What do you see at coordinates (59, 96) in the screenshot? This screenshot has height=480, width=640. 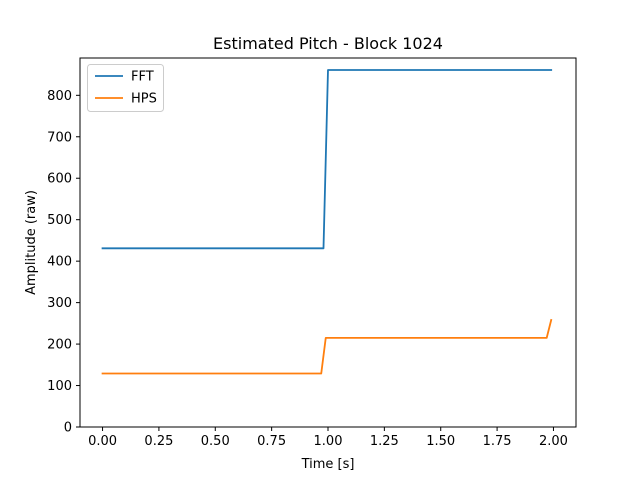 I see `y-tick-label: 800` at bounding box center [59, 96].